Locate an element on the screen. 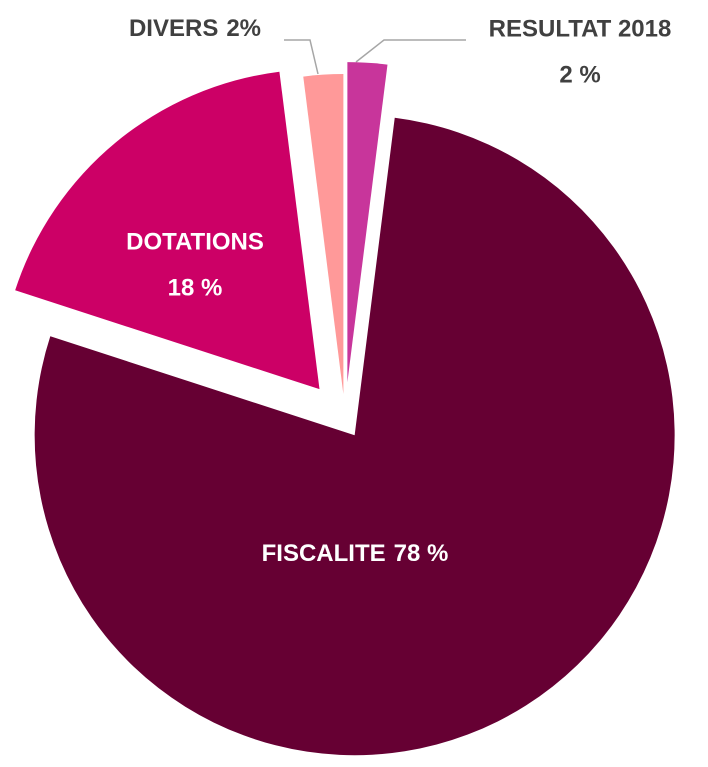  slice-label: DIVERS 2% is located at coordinates (195, 28).